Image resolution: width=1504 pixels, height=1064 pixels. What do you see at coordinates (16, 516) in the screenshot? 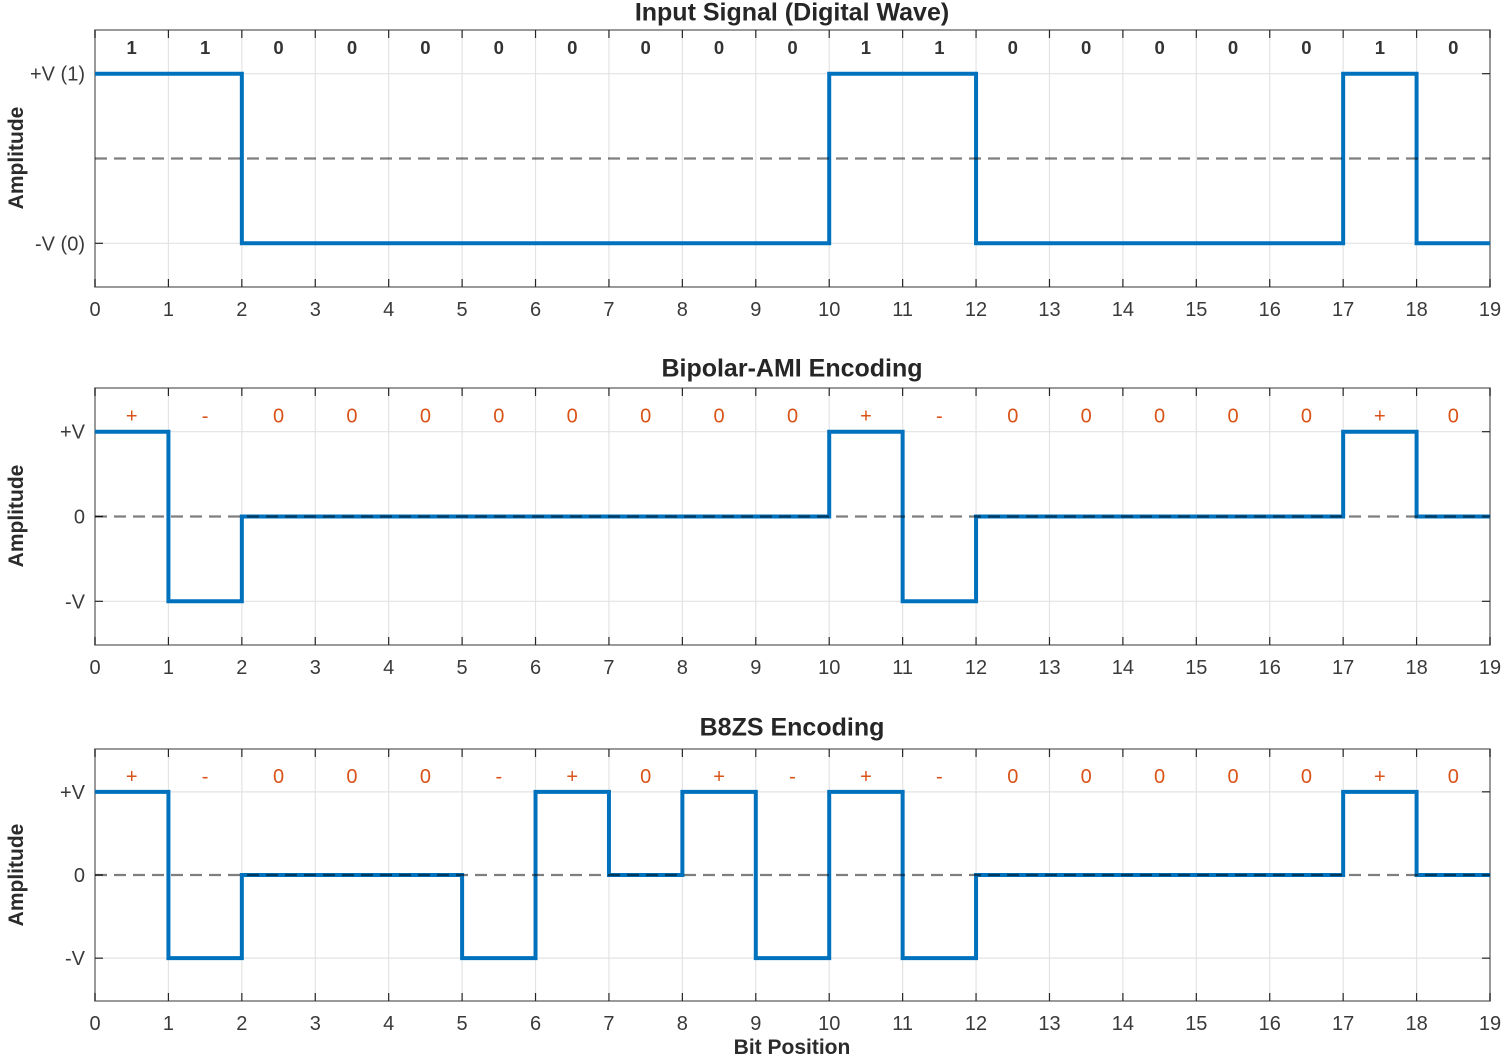
I see `subplot2-ylabel: Amplitude` at bounding box center [16, 516].